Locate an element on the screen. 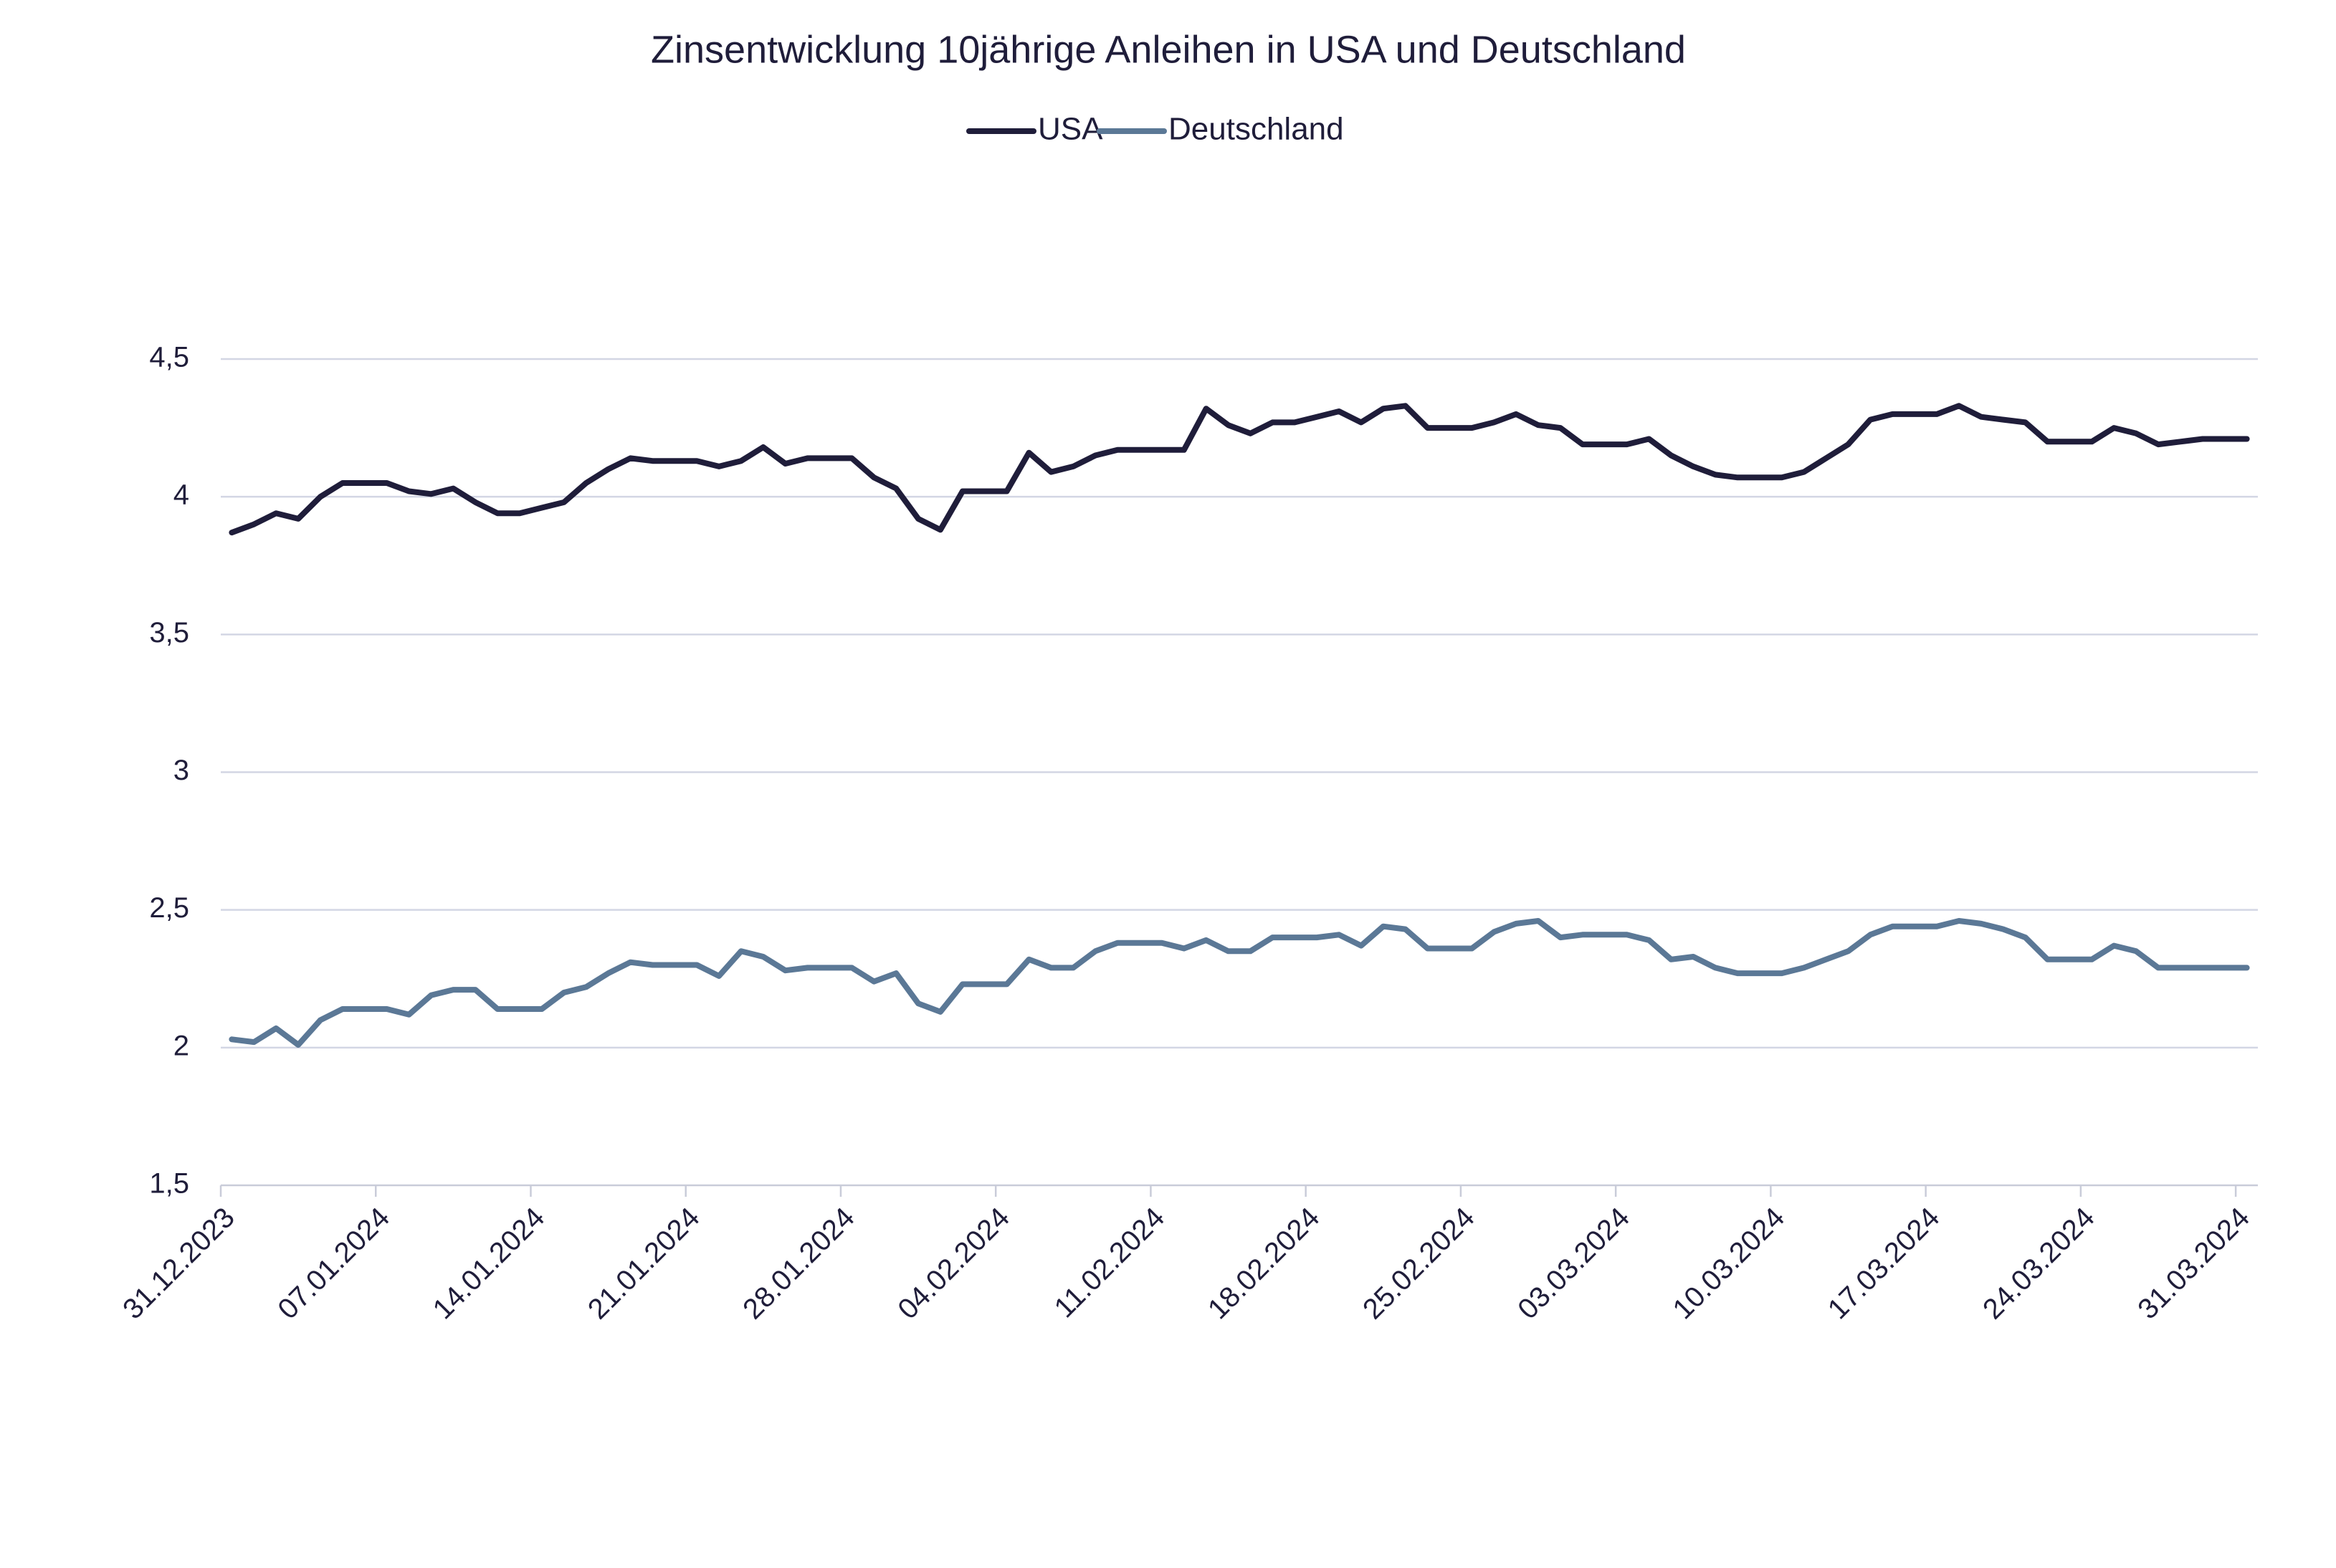 The height and width of the screenshot is (1568, 2336). legend-label: USA is located at coordinates (1071, 129).